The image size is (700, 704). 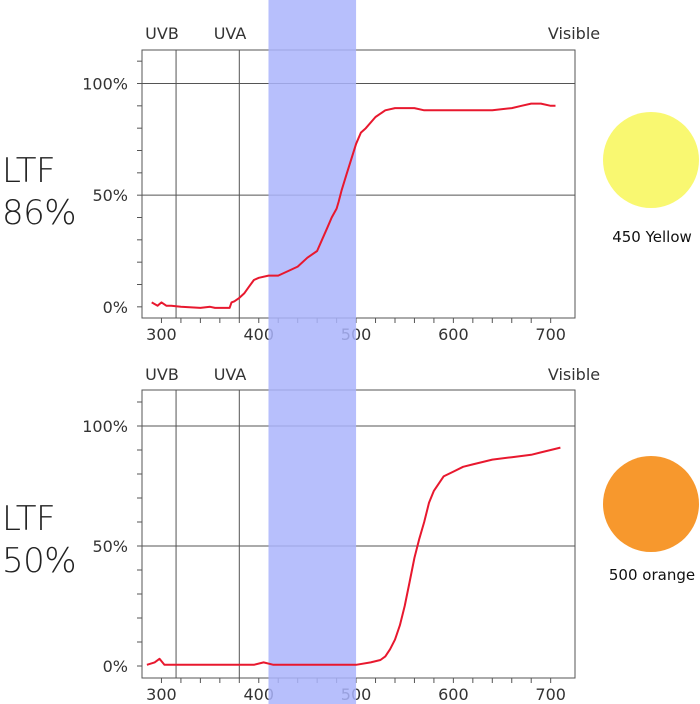 What do you see at coordinates (312, 352) in the screenshot?
I see `highlight-band` at bounding box center [312, 352].